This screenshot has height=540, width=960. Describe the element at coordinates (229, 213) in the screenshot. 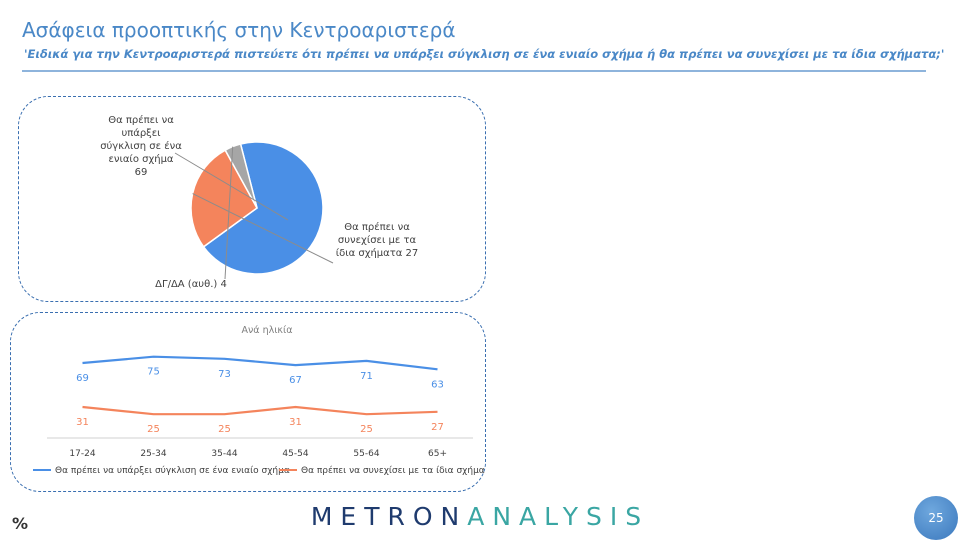

I see `pie-leader-dk-na` at that location.